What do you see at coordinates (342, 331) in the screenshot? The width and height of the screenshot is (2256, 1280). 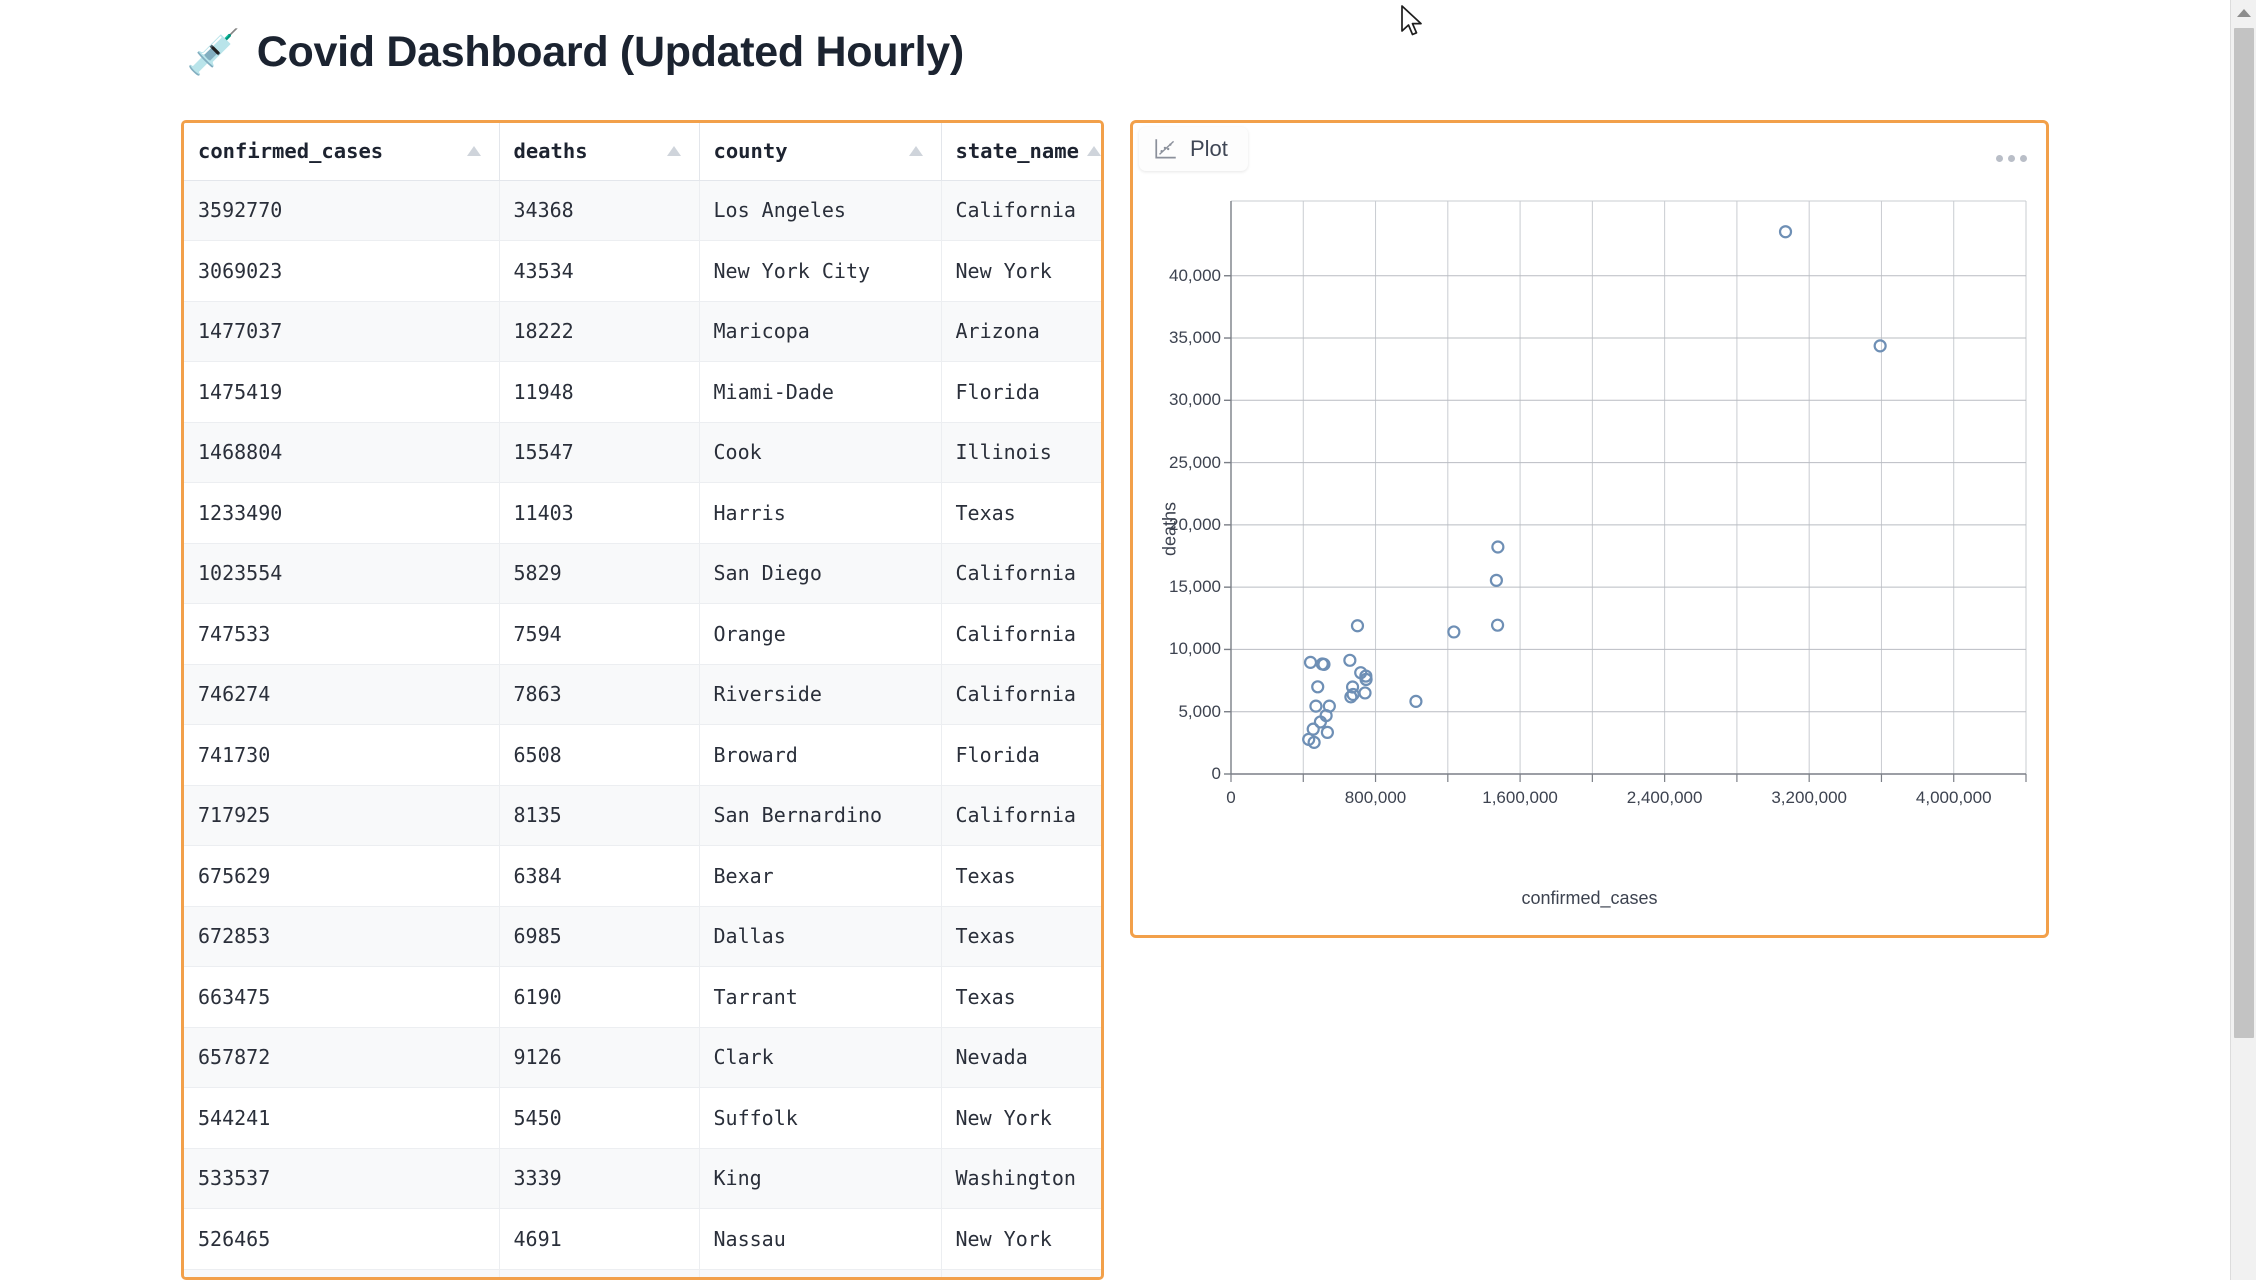 I see `cell-confirmed_cases: 1477037` at bounding box center [342, 331].